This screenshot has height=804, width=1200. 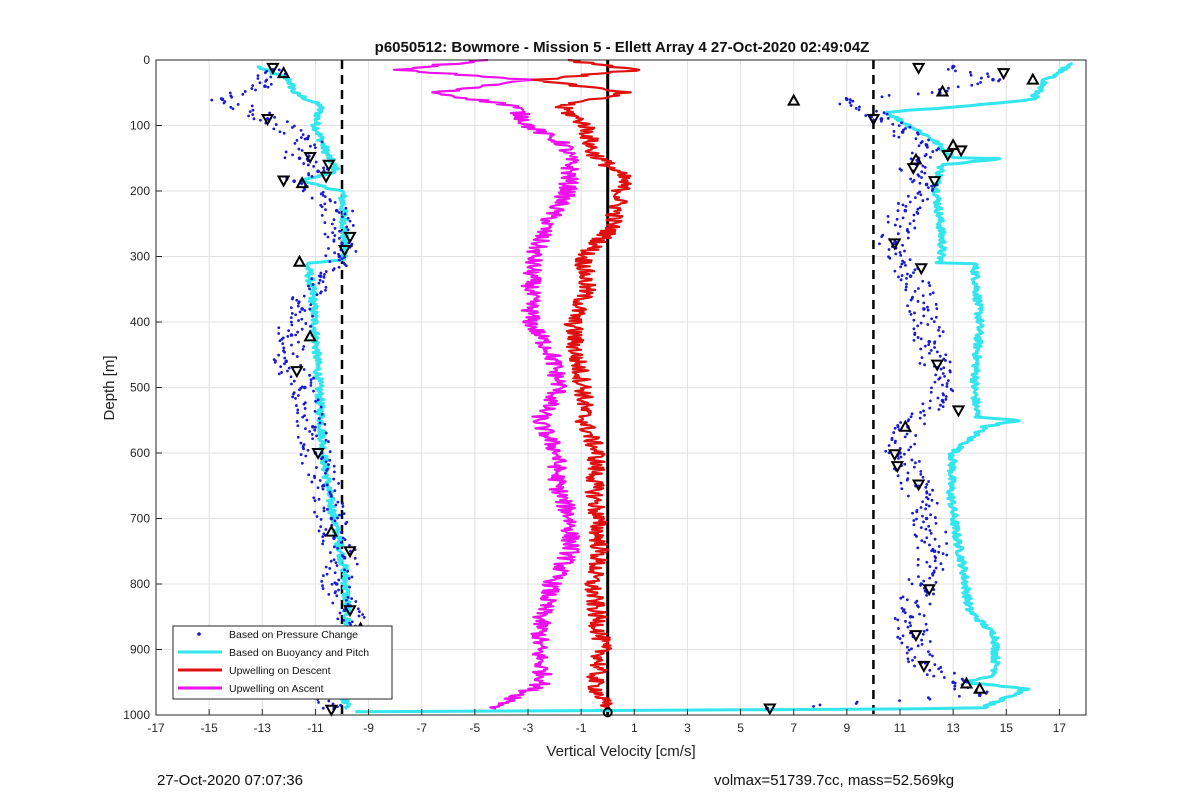 I want to click on footer-volmax-mass: volmax=51739.7cc, mass=52.569kg, so click(x=834, y=780).